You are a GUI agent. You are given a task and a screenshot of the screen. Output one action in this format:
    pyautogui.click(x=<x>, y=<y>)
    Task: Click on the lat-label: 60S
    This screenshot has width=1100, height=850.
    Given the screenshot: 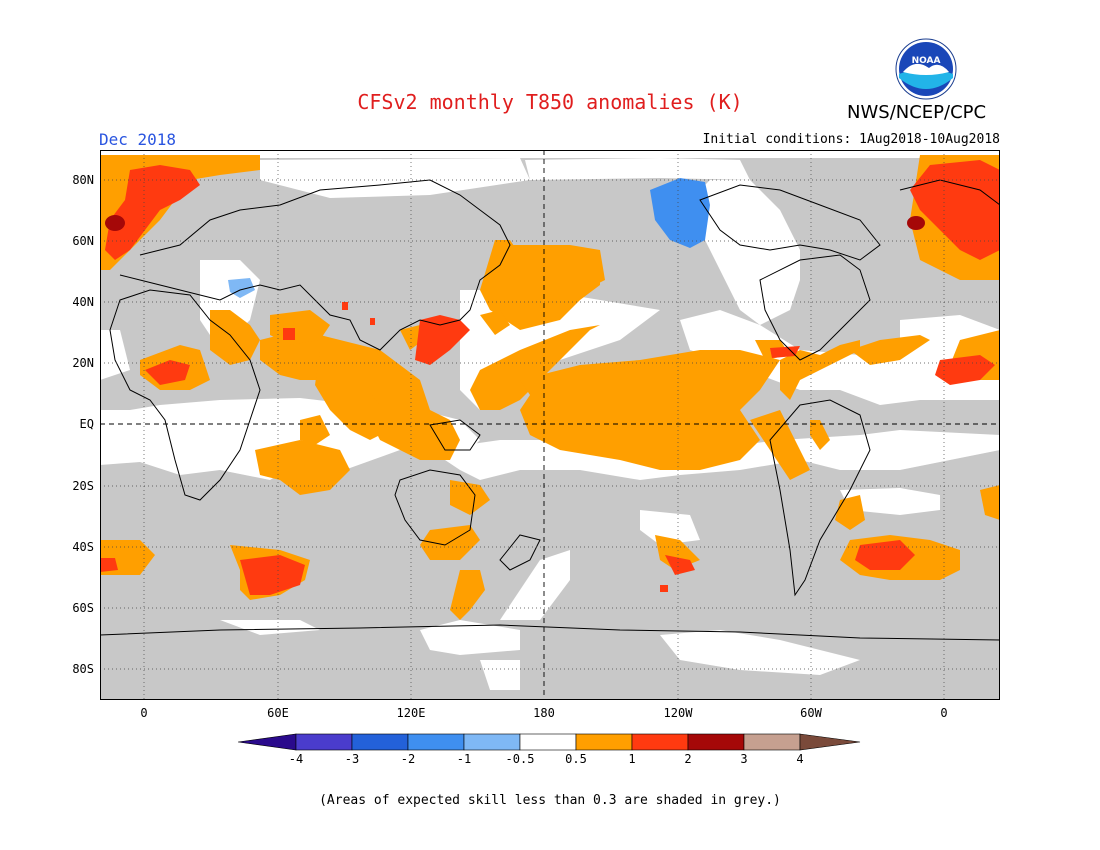 What is the action you would take?
    pyautogui.click(x=83, y=608)
    